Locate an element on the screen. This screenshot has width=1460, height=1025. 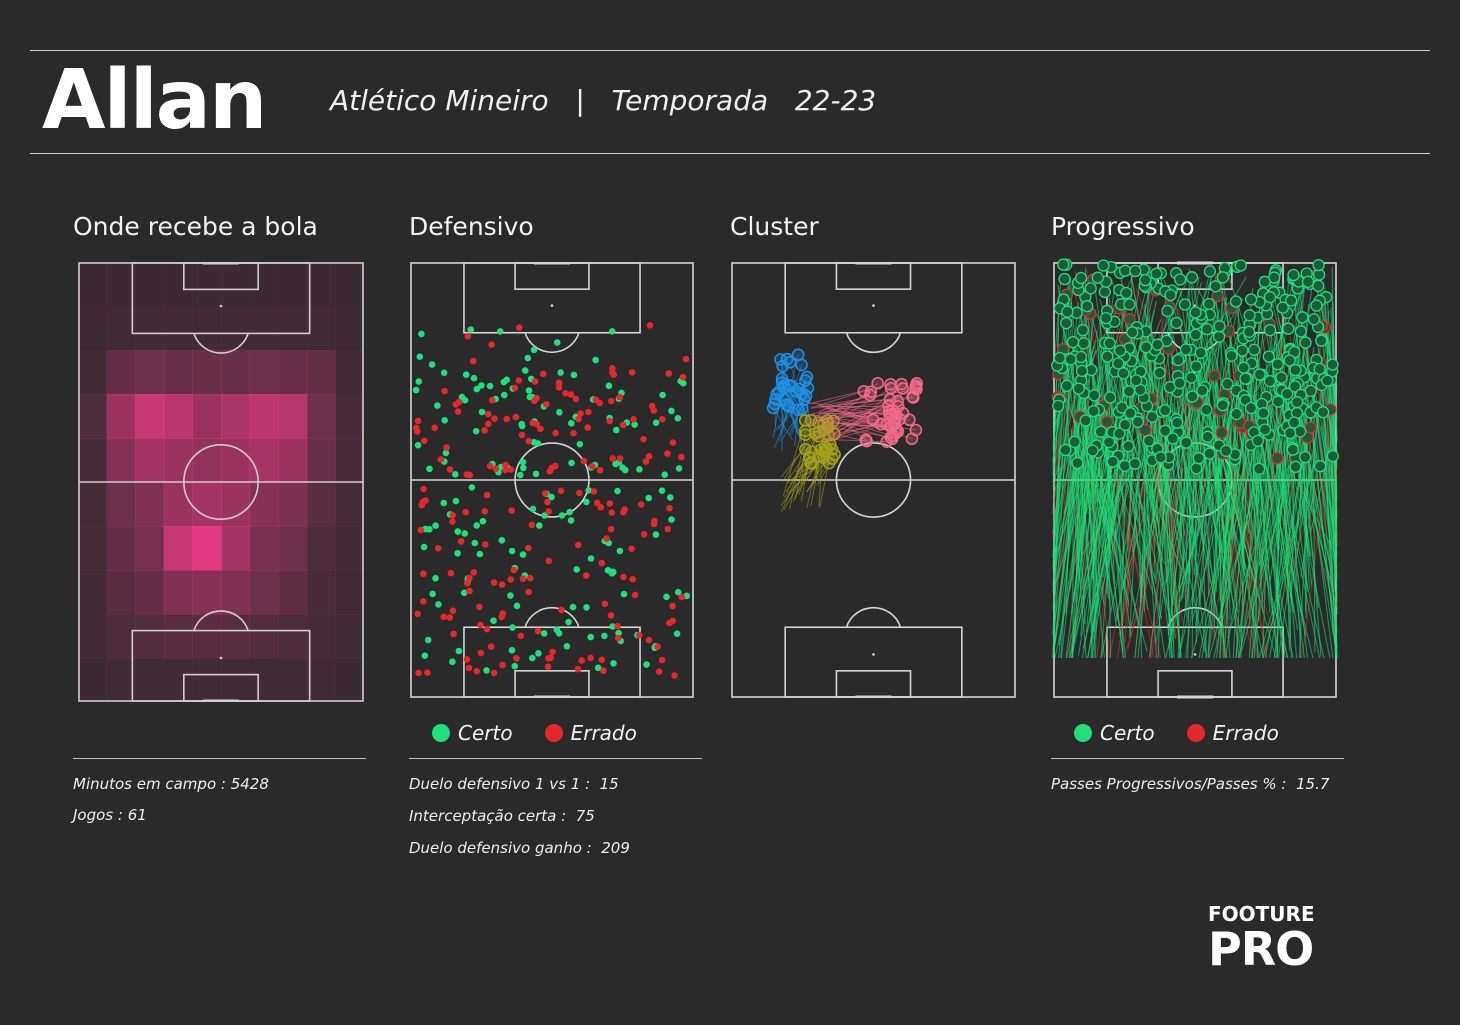
progressive-marks is located at coordinates (1195, 458).